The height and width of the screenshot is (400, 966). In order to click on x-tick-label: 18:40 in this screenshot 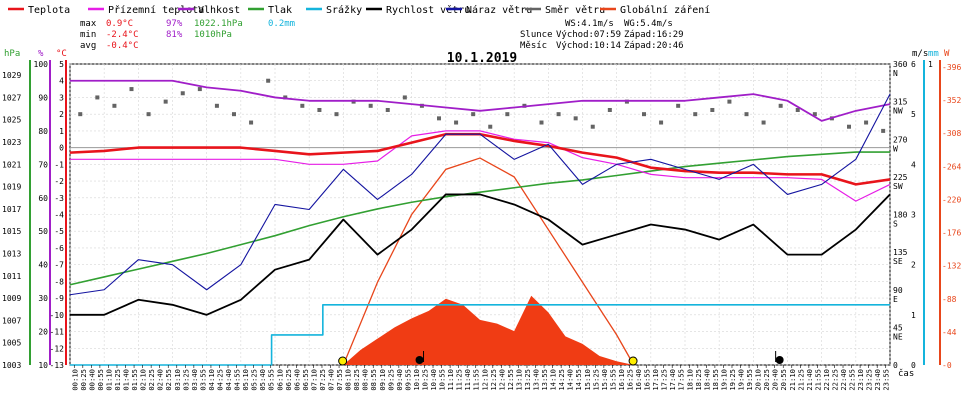, I will do `click(706, 380)`.